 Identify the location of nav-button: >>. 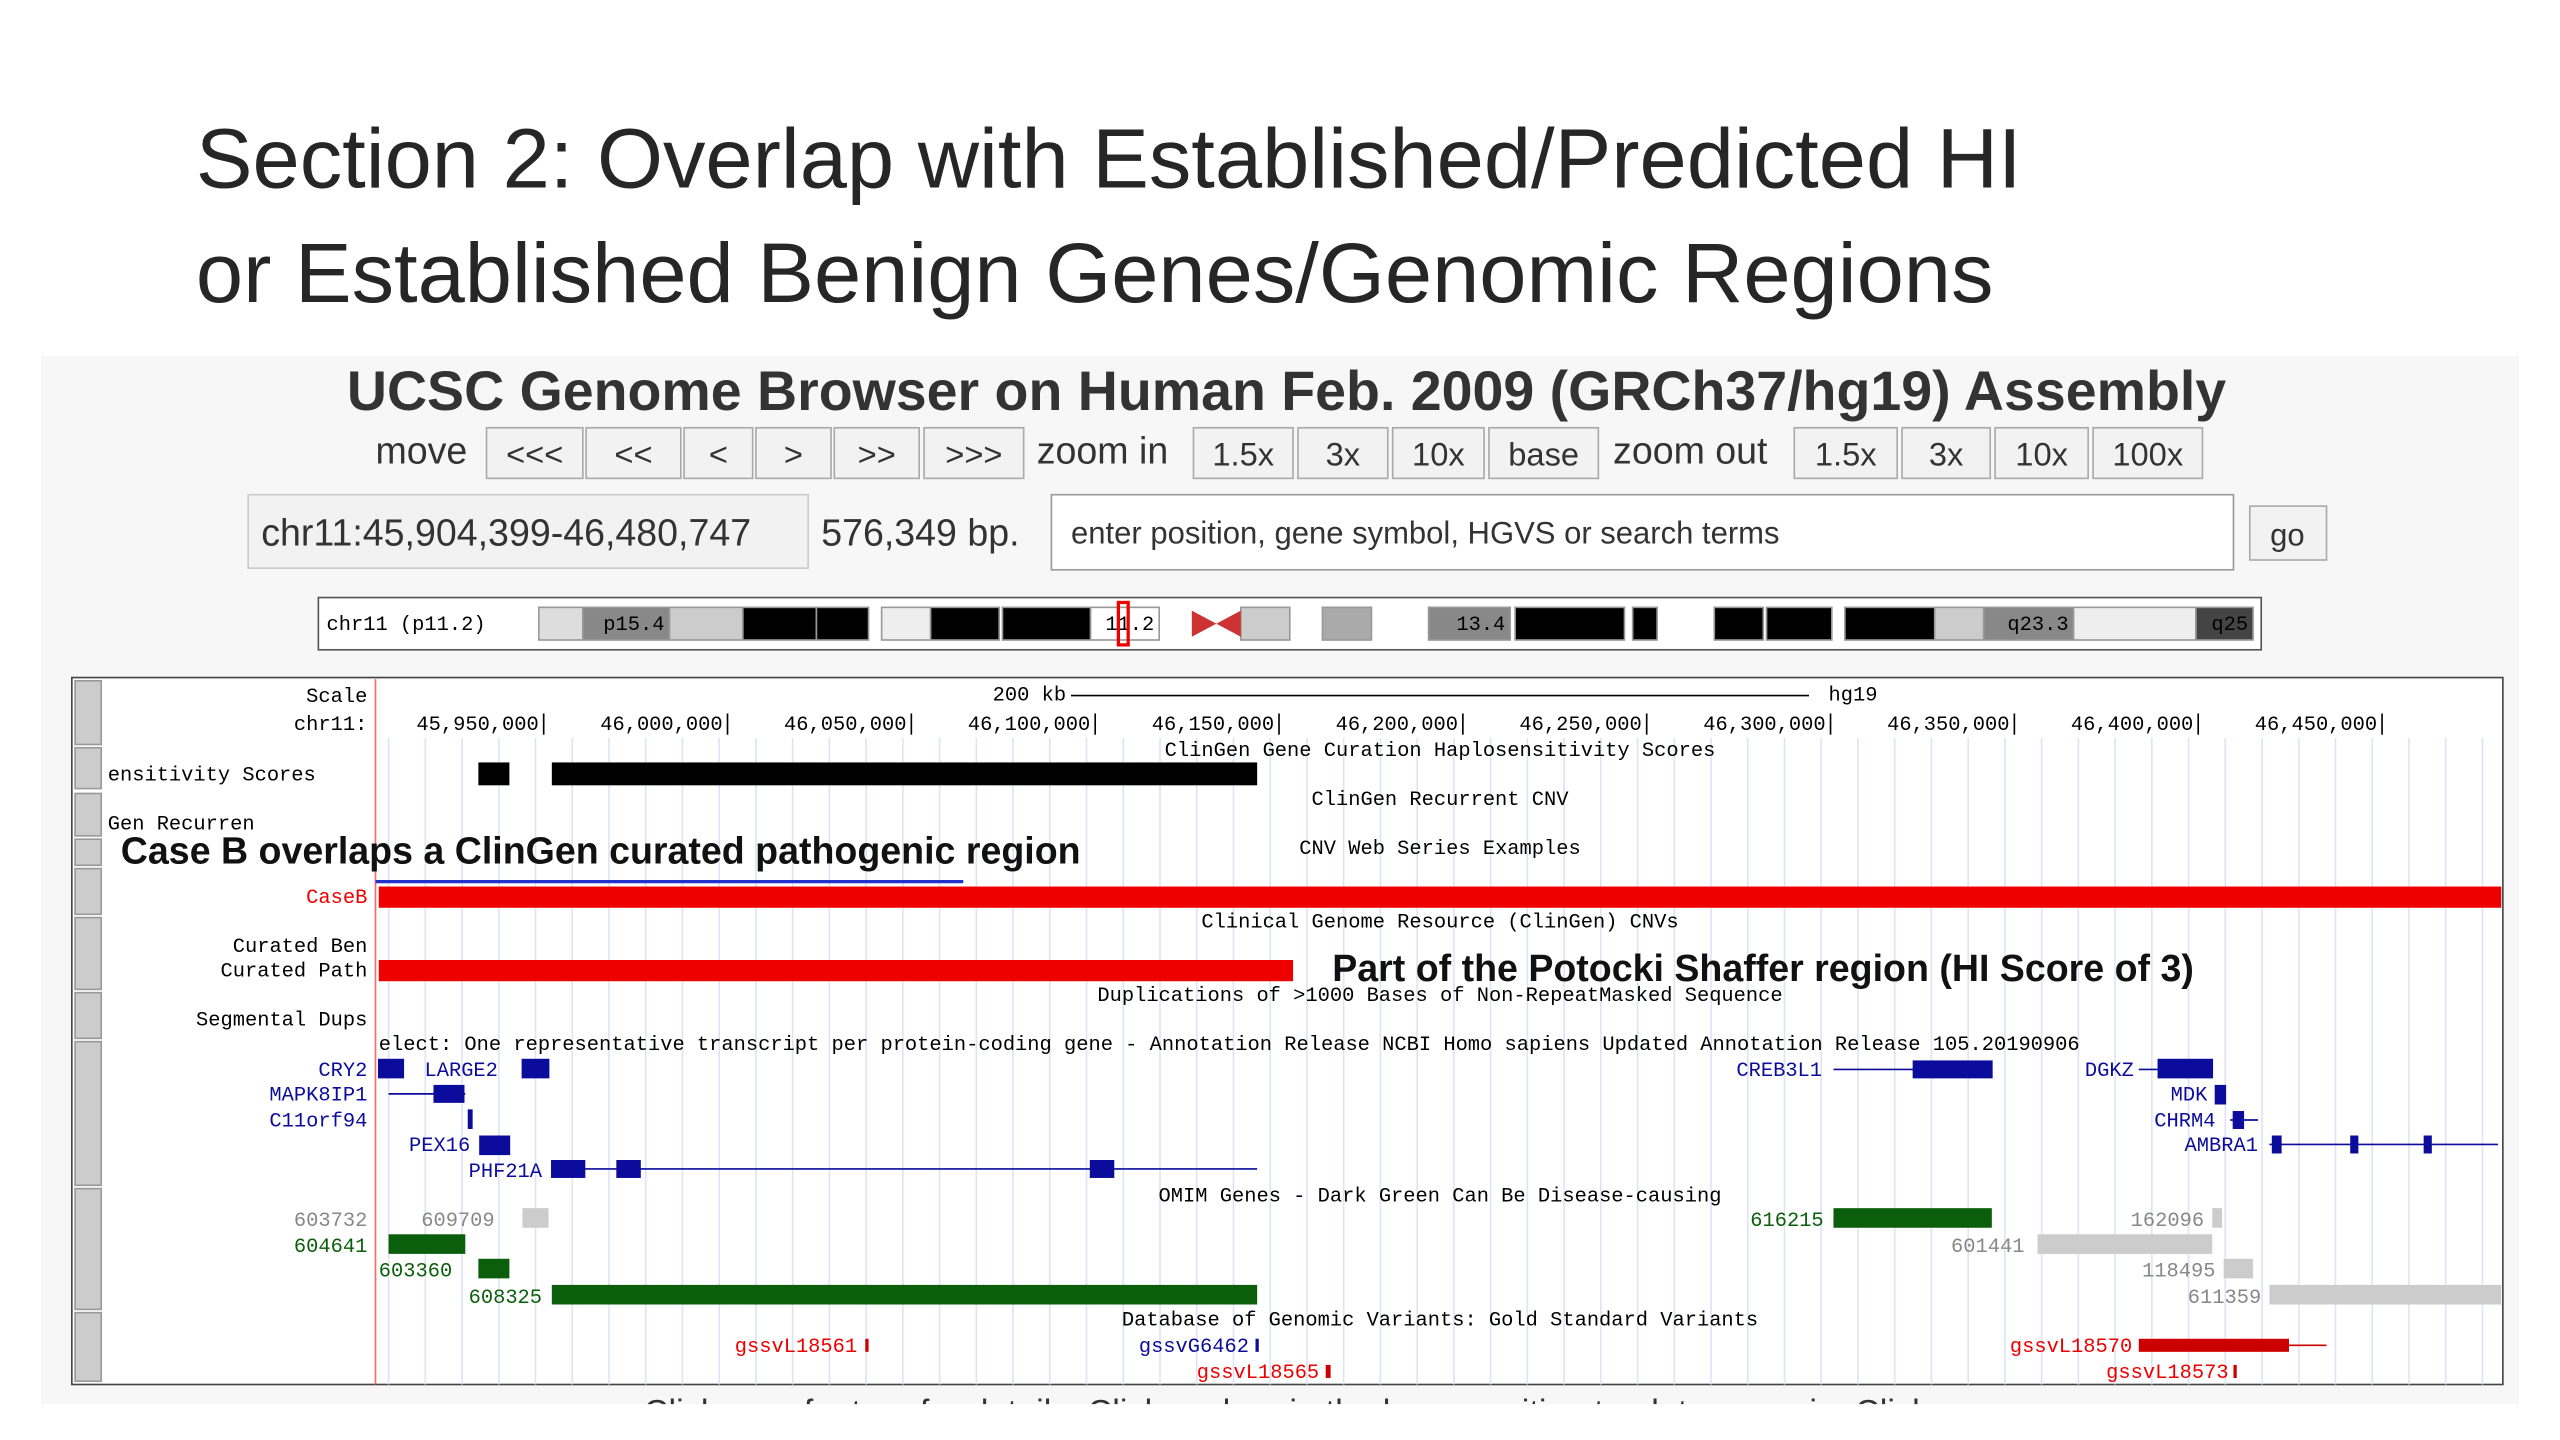
(876, 453).